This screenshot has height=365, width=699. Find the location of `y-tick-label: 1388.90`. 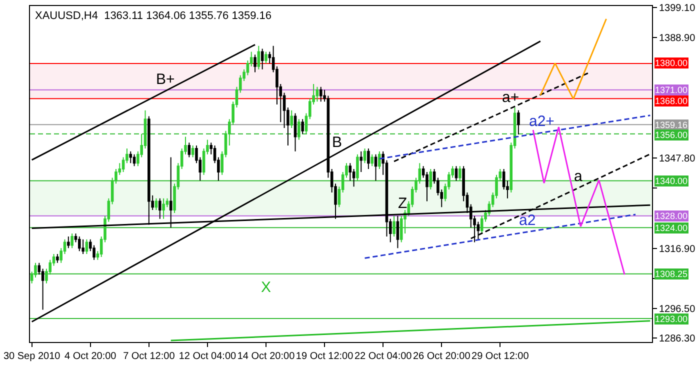

y-tick-label: 1388.90 is located at coordinates (677, 38).